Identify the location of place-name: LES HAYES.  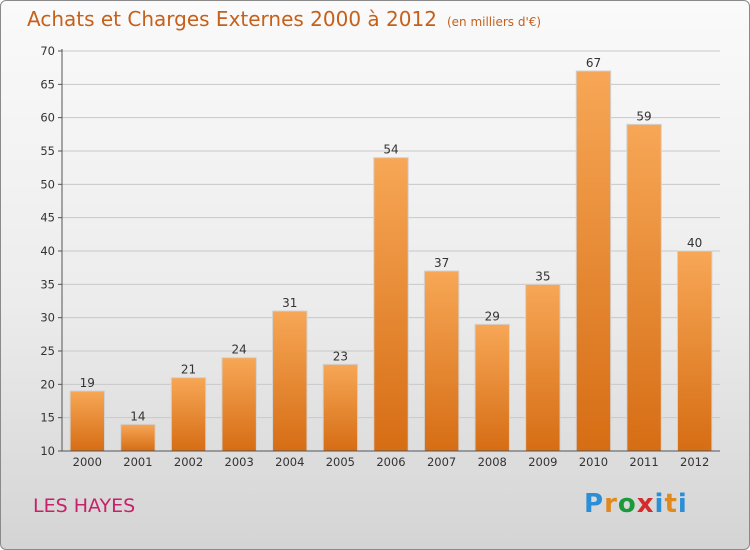
(84, 506).